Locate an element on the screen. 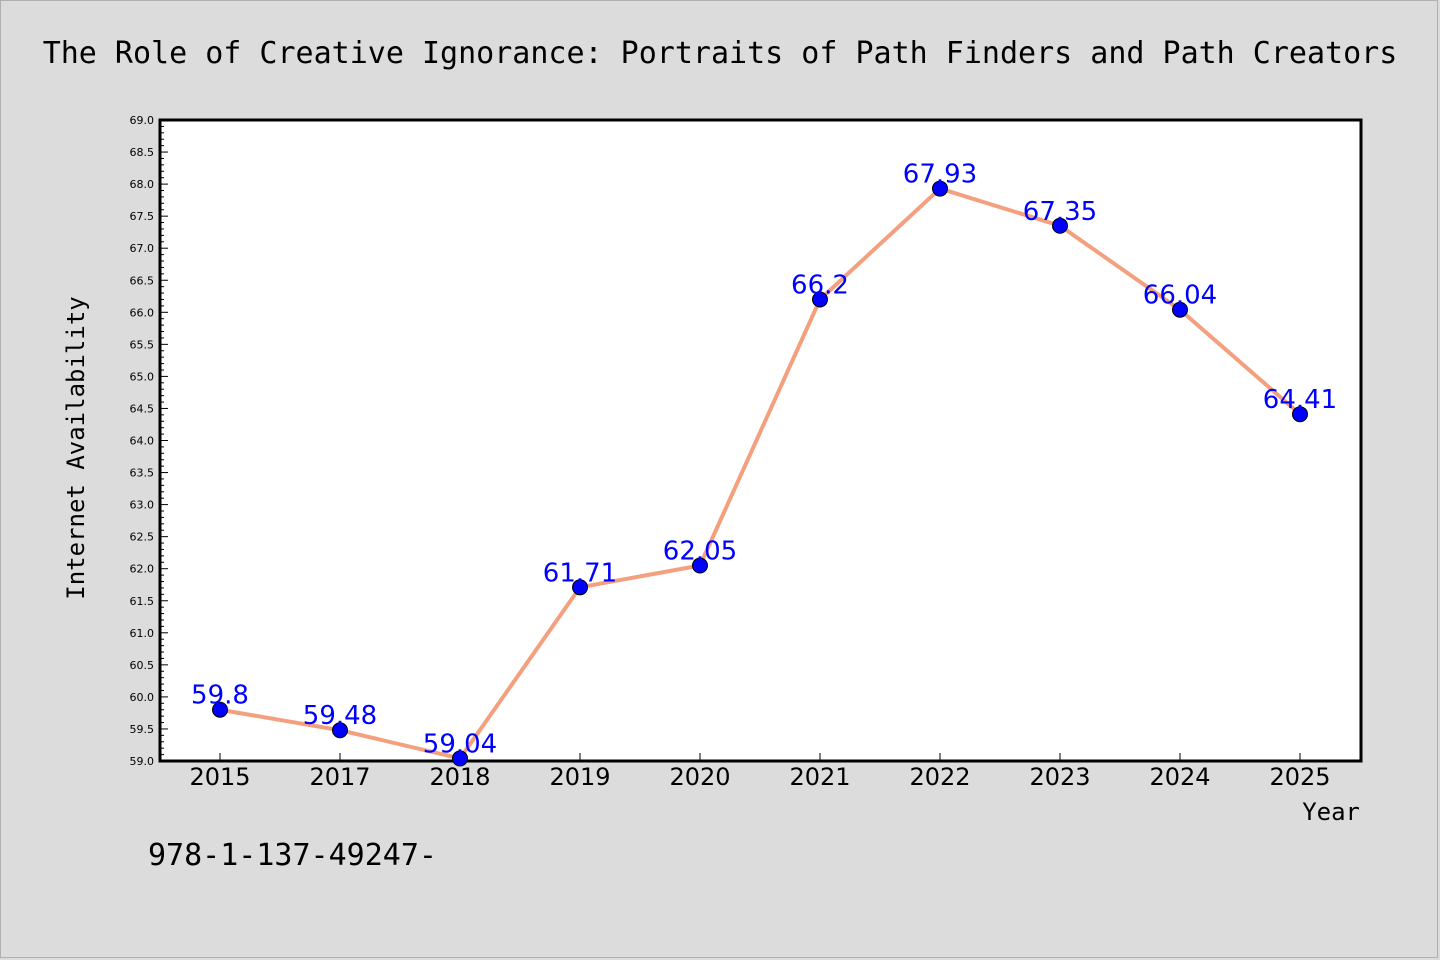  y-axis-label: Internet Availability is located at coordinates (76, 447).